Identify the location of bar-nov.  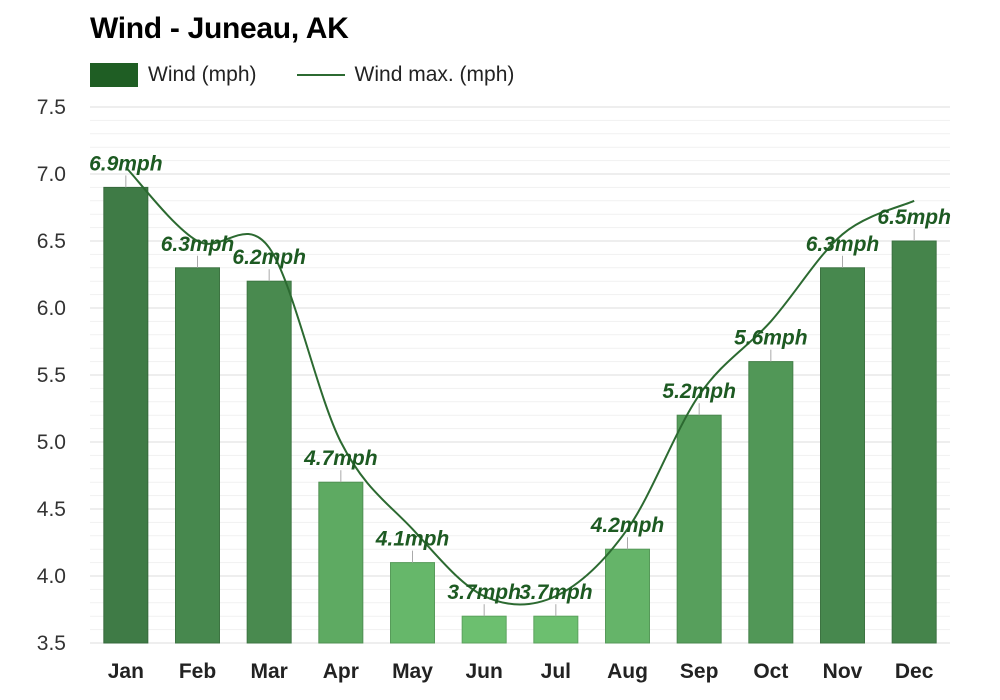
(842, 455).